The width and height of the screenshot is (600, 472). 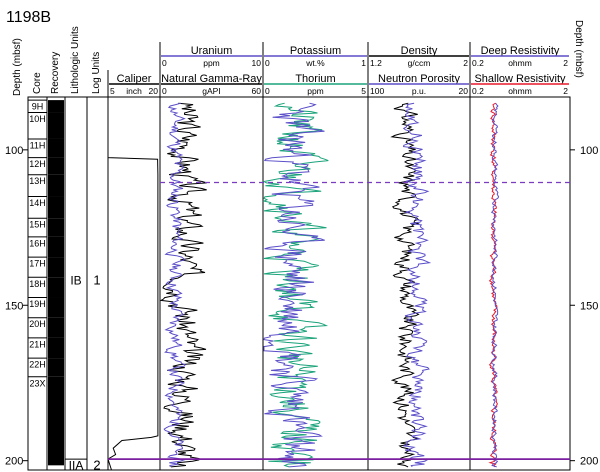 What do you see at coordinates (589, 306) in the screenshot?
I see `depth-tick-label-right: 150` at bounding box center [589, 306].